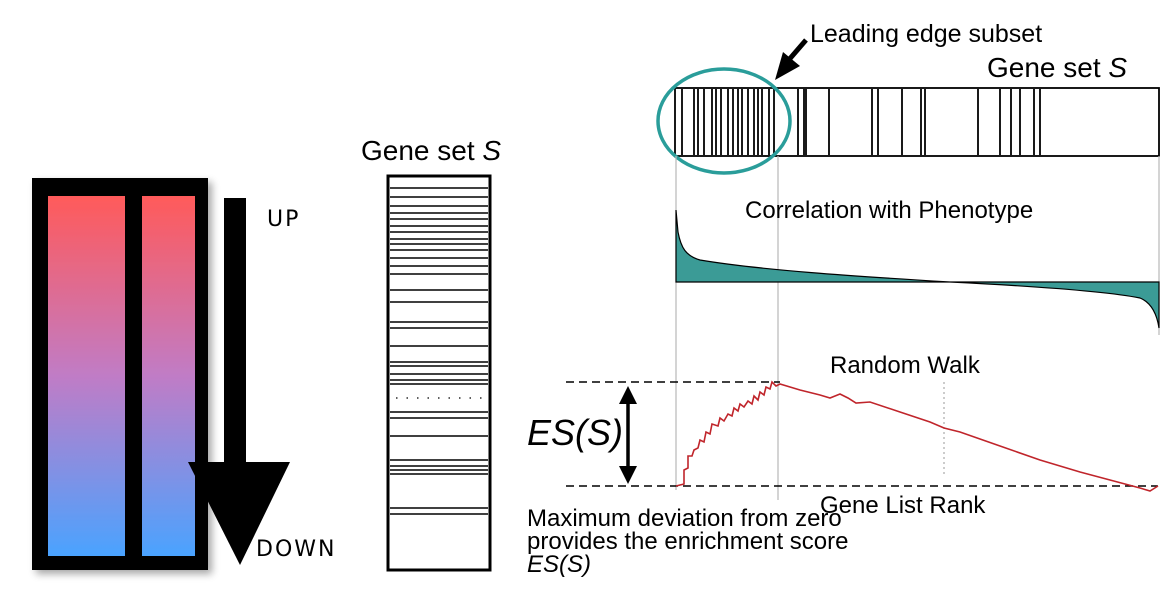 Image resolution: width=1162 pixels, height=604 pixels. I want to click on ranked-gene-list, so click(120, 374).